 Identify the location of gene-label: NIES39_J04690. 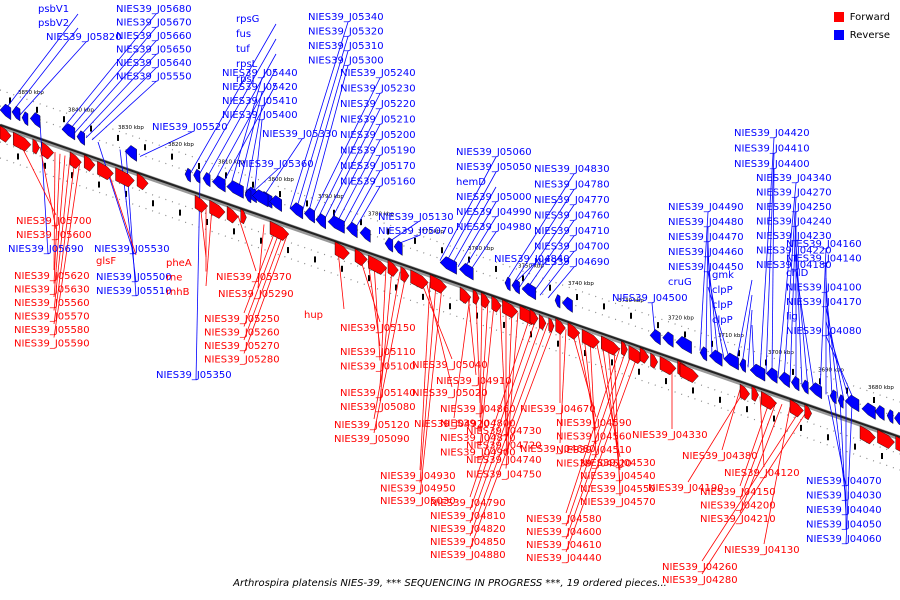
(572, 262).